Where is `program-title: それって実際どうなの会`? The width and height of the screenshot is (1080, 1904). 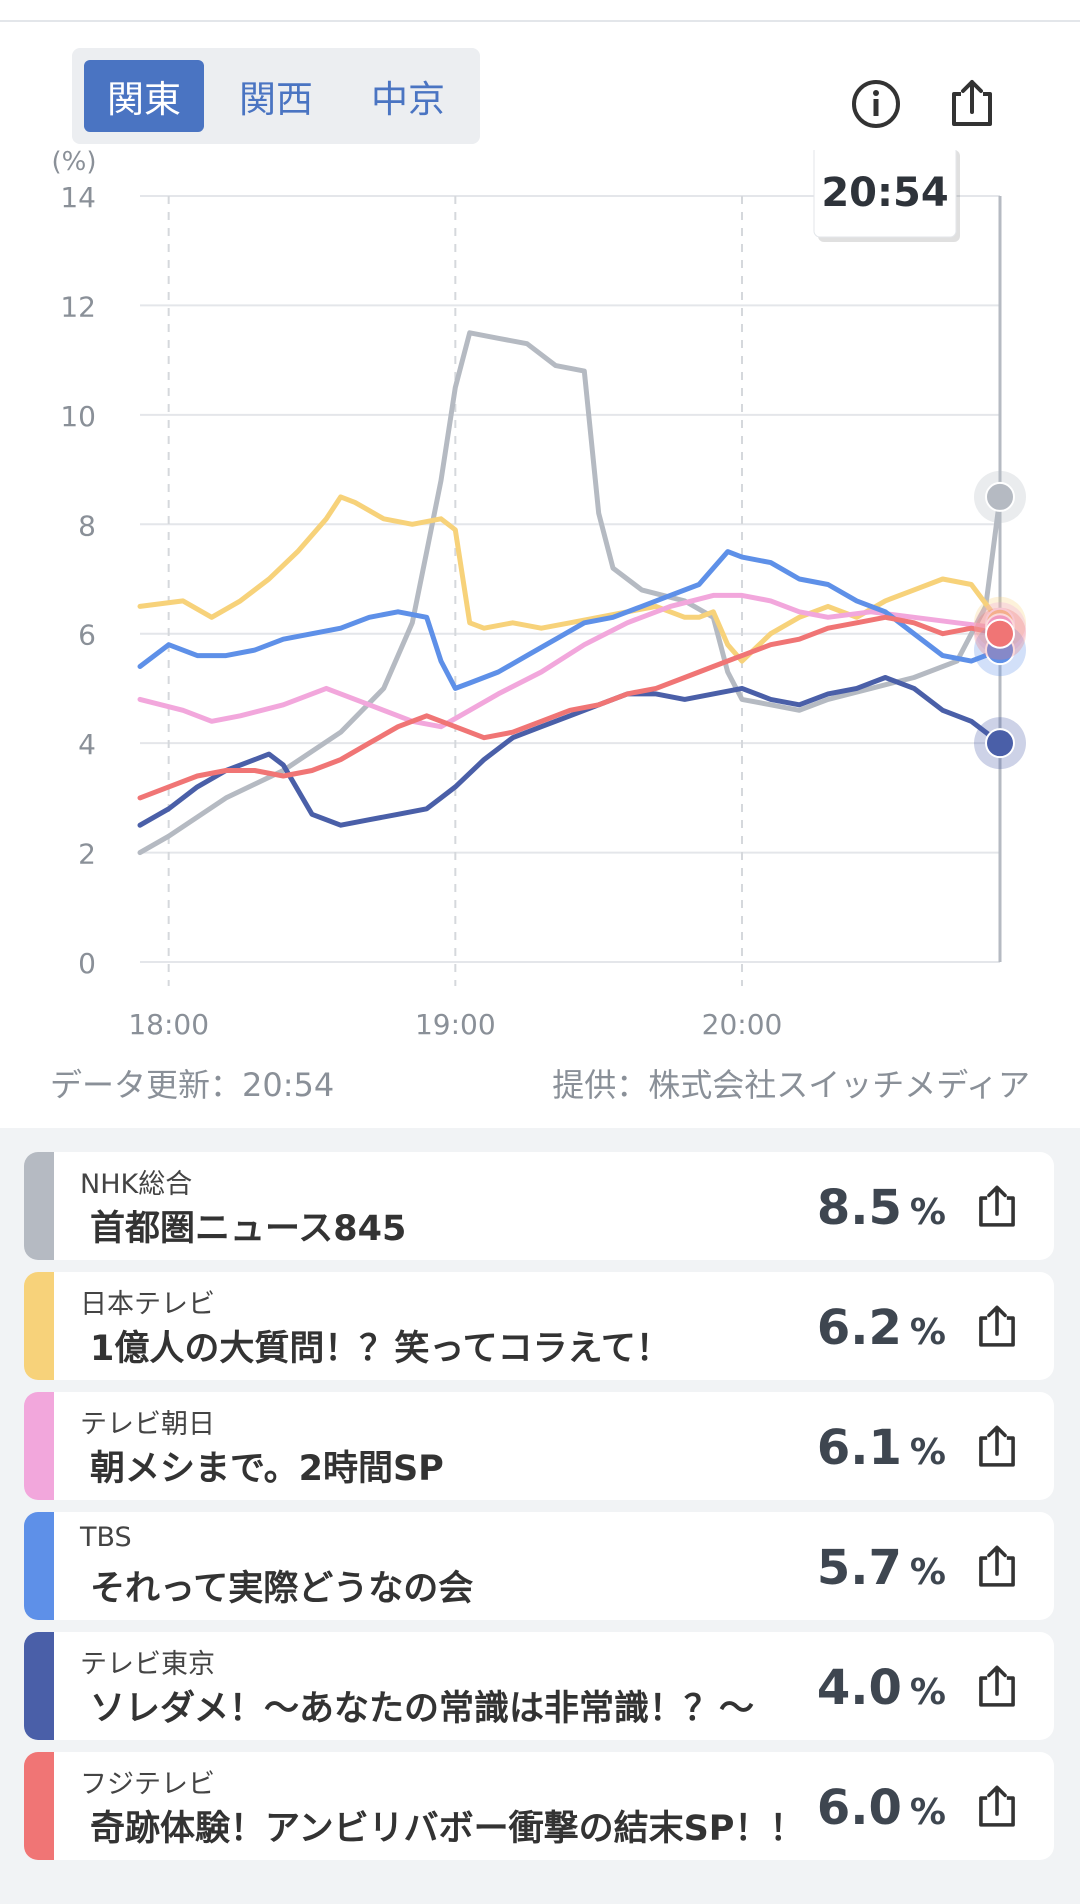
program-title: それって実際どうなの会 is located at coordinates (282, 1589).